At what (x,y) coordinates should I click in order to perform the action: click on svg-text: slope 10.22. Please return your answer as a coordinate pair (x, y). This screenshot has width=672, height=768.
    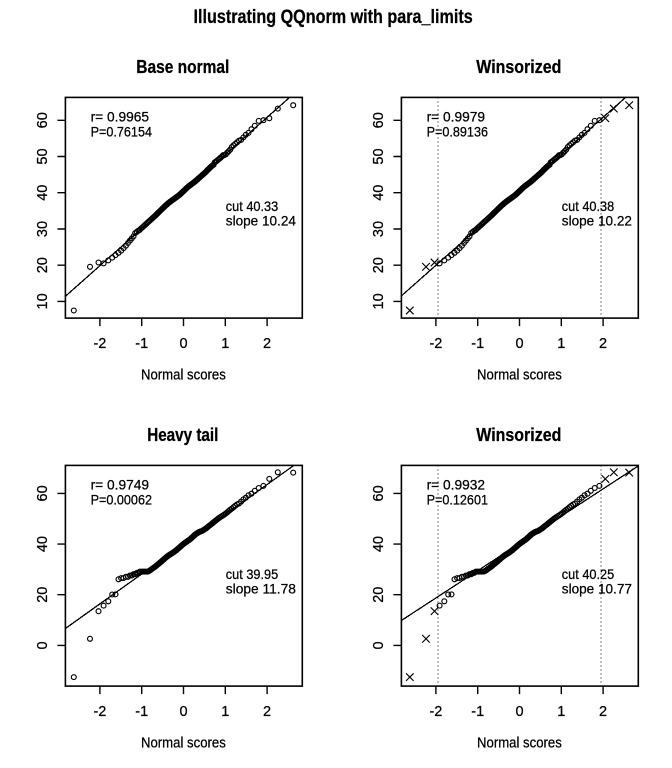
    Looking at the image, I should click on (597, 221).